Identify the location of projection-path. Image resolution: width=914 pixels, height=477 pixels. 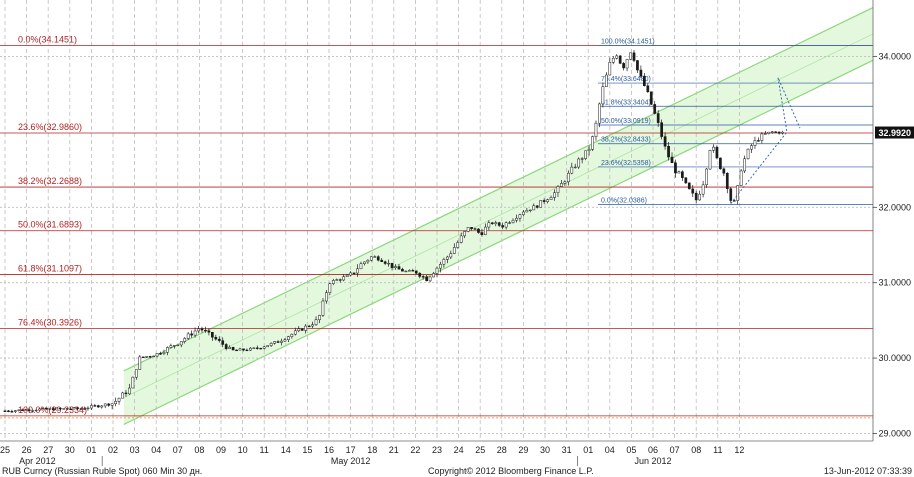
(765, 140).